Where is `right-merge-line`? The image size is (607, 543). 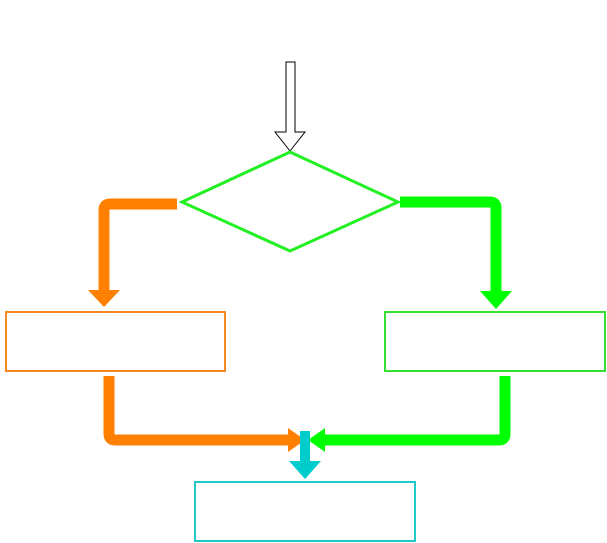
right-merge-line is located at coordinates (418, 411).